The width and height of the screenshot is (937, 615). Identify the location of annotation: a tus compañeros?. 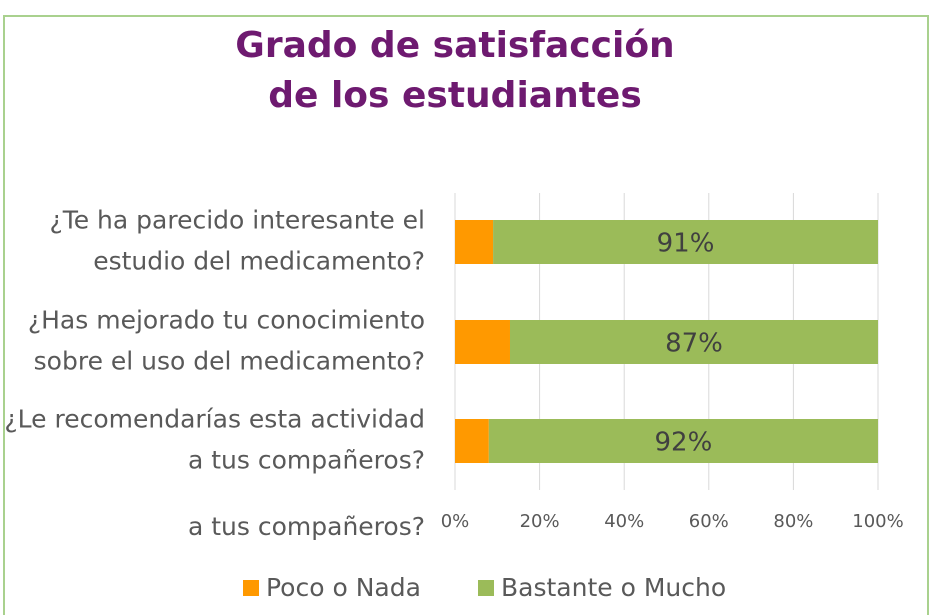
(306, 526).